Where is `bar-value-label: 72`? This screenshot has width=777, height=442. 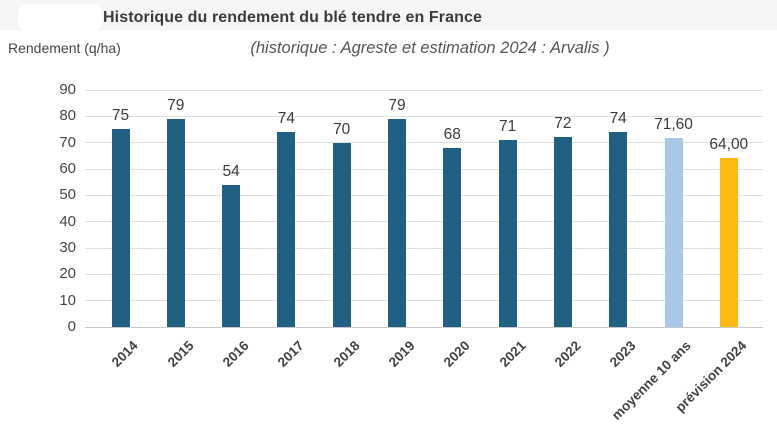
bar-value-label: 72 is located at coordinates (563, 123).